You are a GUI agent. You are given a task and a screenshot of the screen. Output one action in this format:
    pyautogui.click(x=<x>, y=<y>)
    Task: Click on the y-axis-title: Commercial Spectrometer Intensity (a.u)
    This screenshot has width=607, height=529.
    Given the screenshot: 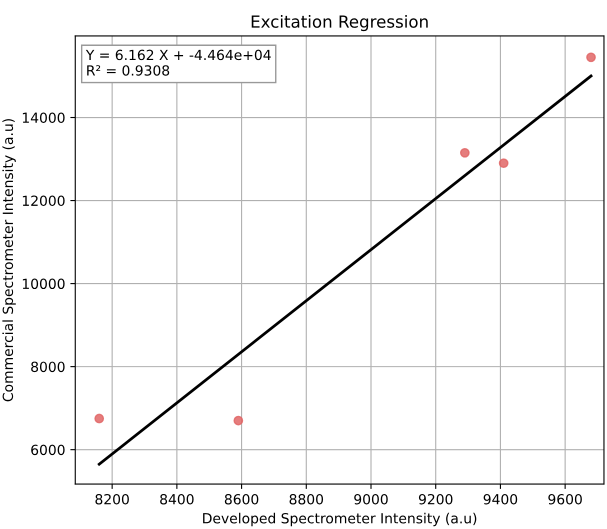 What is the action you would take?
    pyautogui.click(x=9, y=260)
    